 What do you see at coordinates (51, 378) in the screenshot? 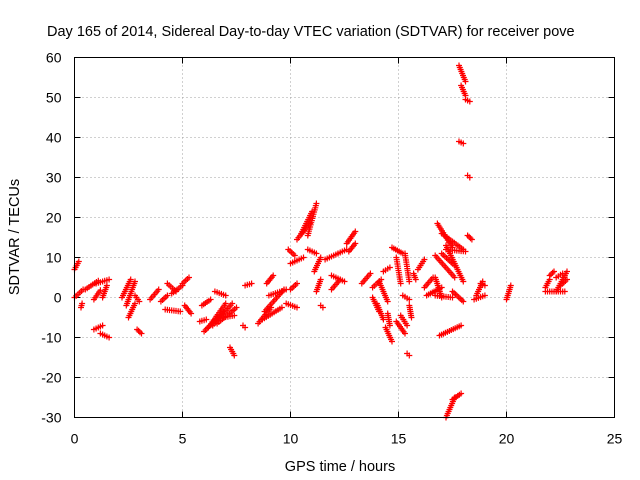
I see `y-tick-label: -20` at bounding box center [51, 378].